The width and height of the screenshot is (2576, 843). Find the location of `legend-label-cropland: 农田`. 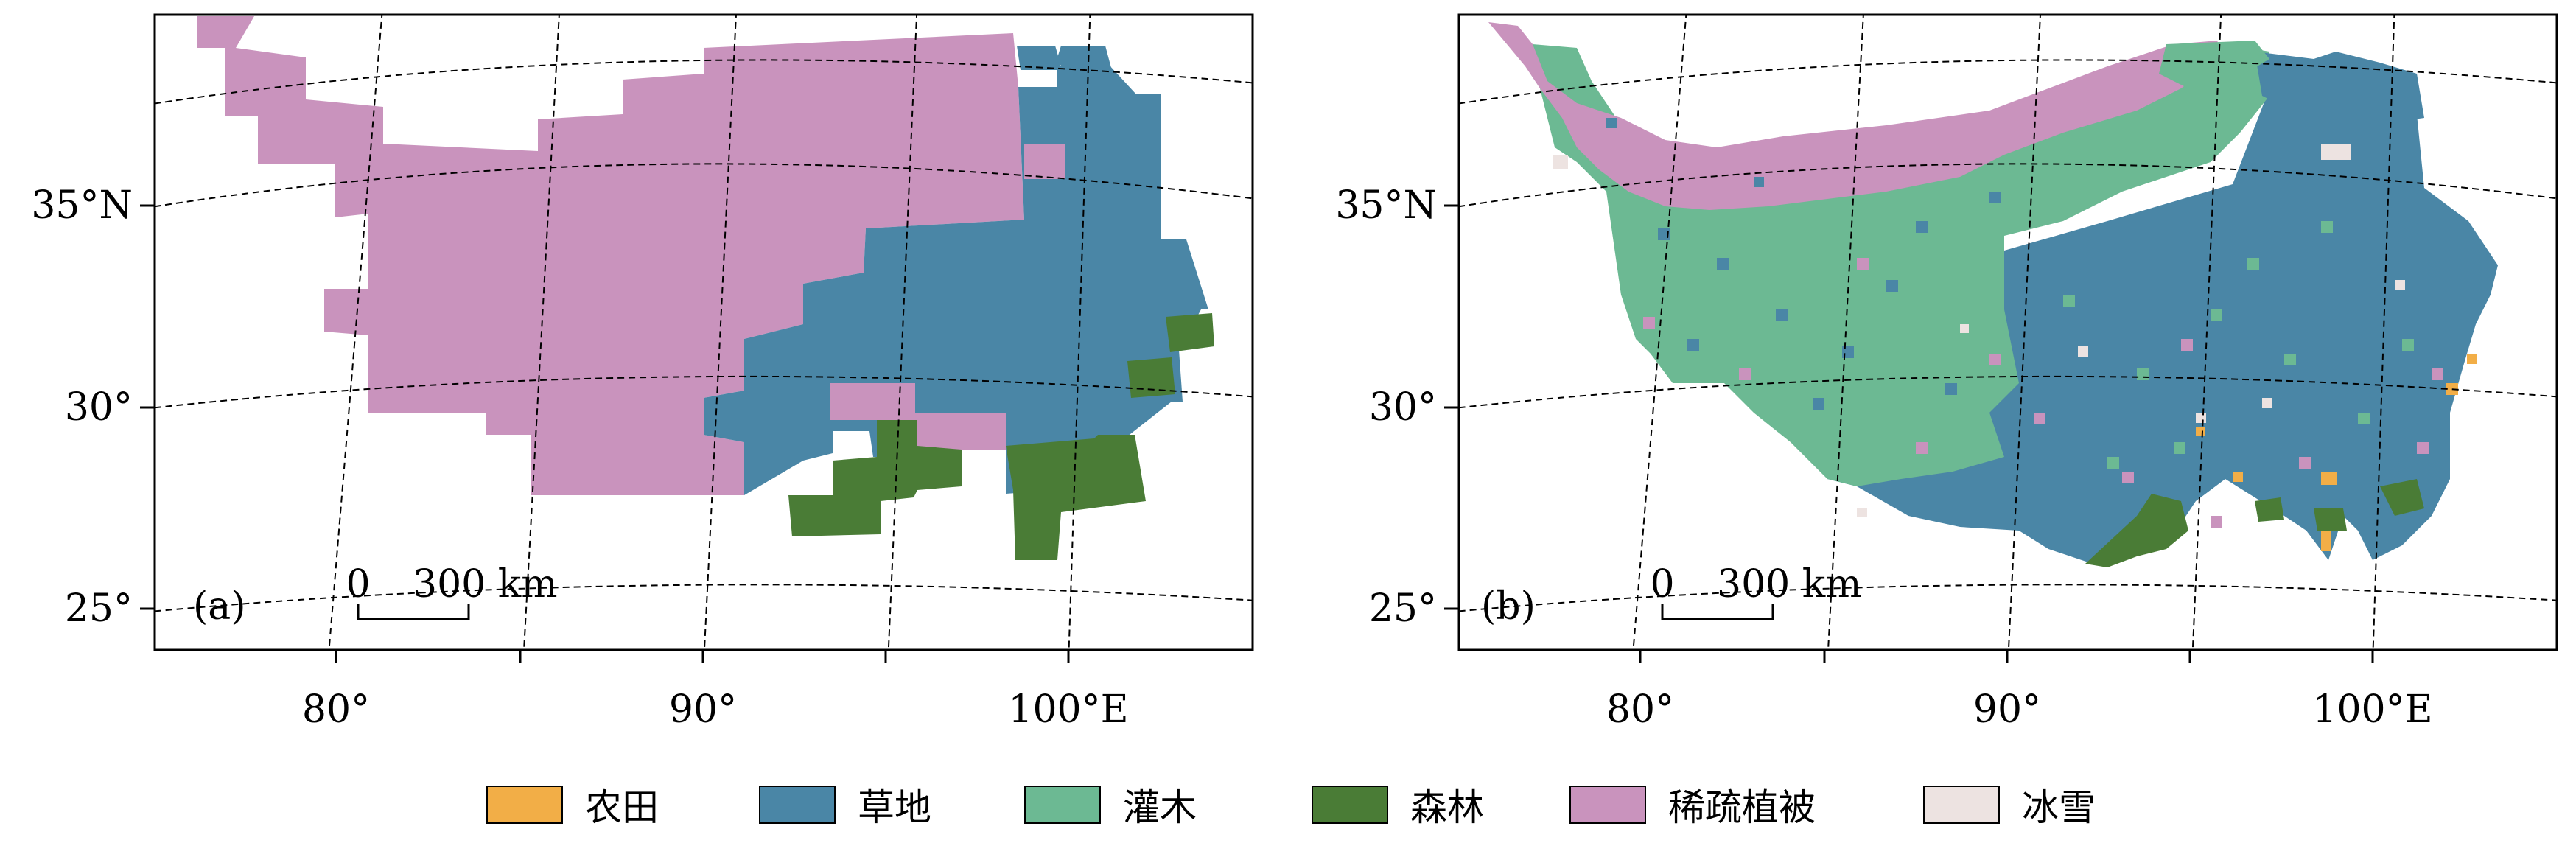

legend-label-cropland: 农田 is located at coordinates (622, 808).